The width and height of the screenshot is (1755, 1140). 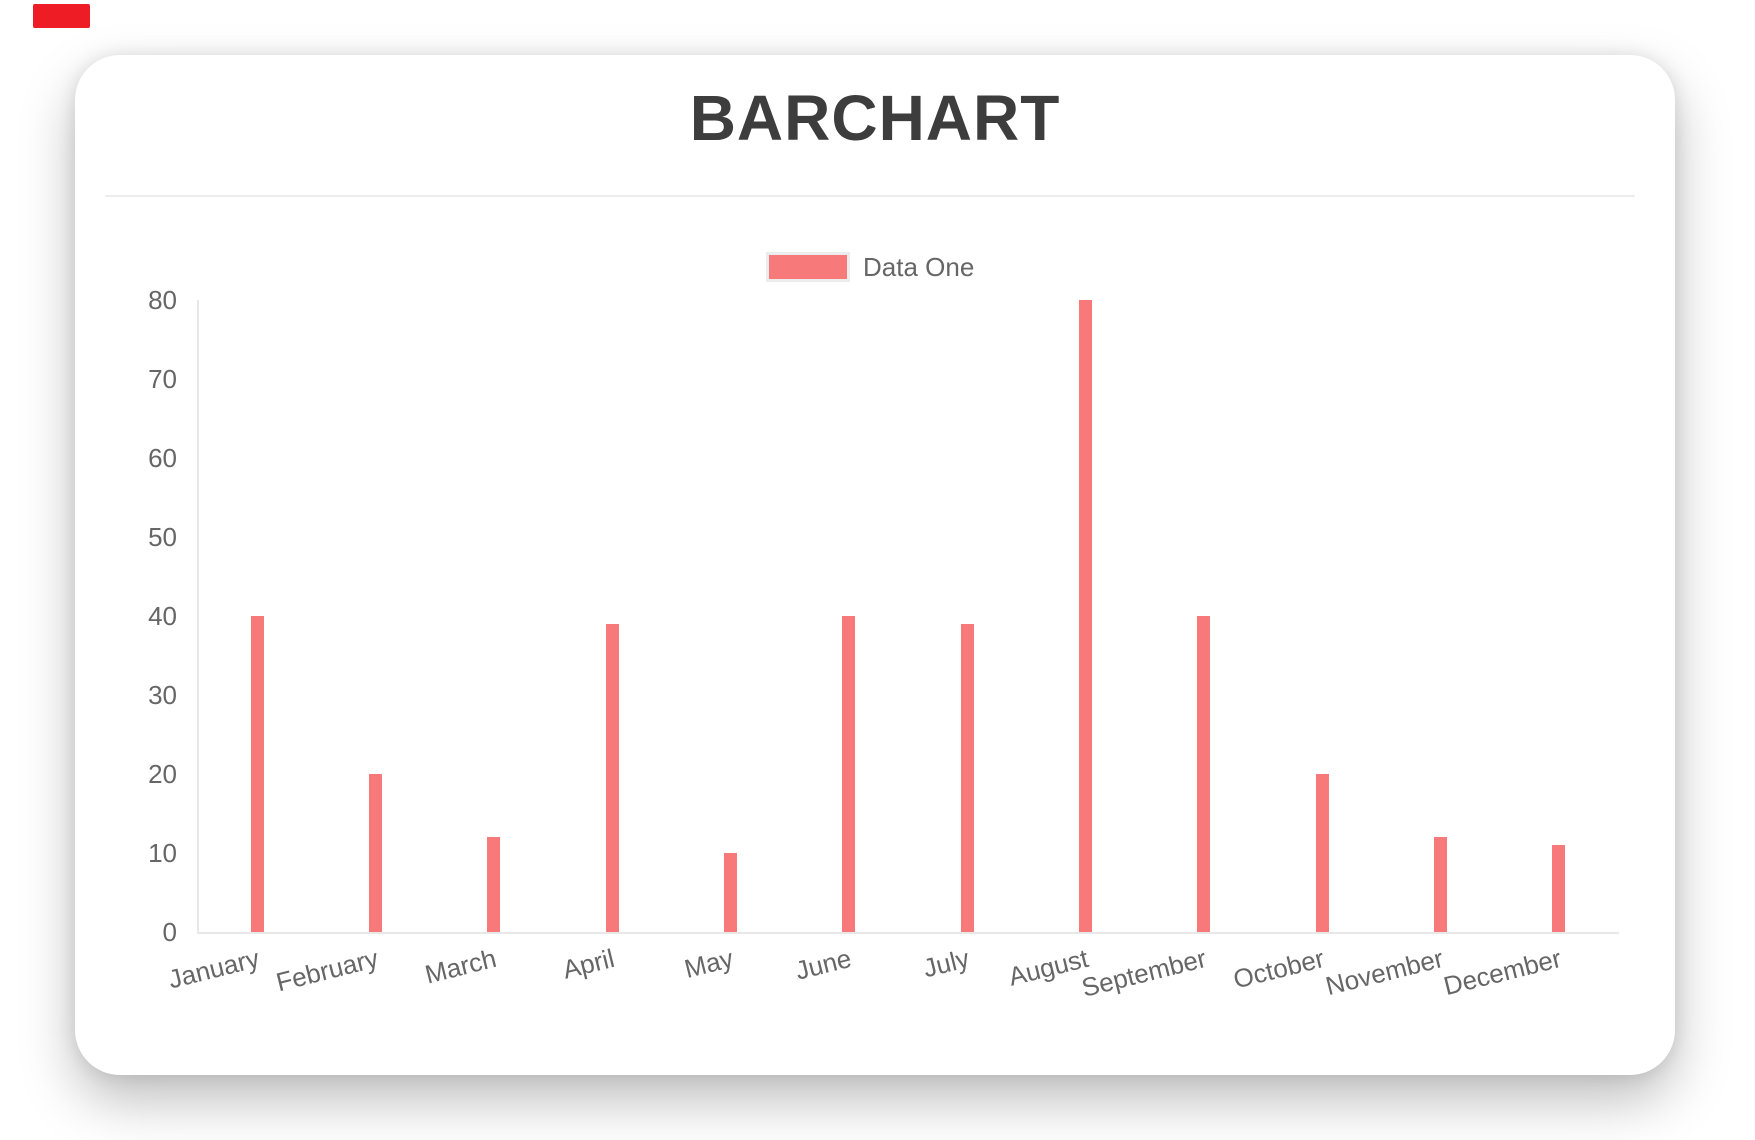 I want to click on x-axis-line, so click(x=908, y=933).